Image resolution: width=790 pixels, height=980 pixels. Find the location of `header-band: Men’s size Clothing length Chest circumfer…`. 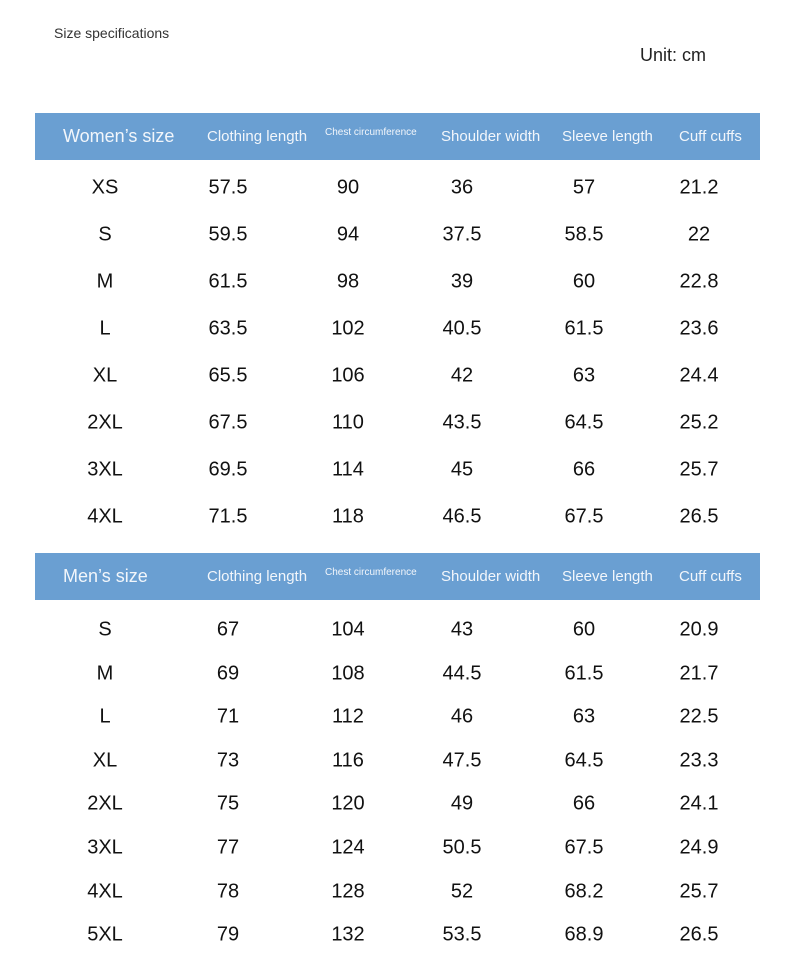

header-band: Men’s size Clothing length Chest circumfer… is located at coordinates (397, 576).